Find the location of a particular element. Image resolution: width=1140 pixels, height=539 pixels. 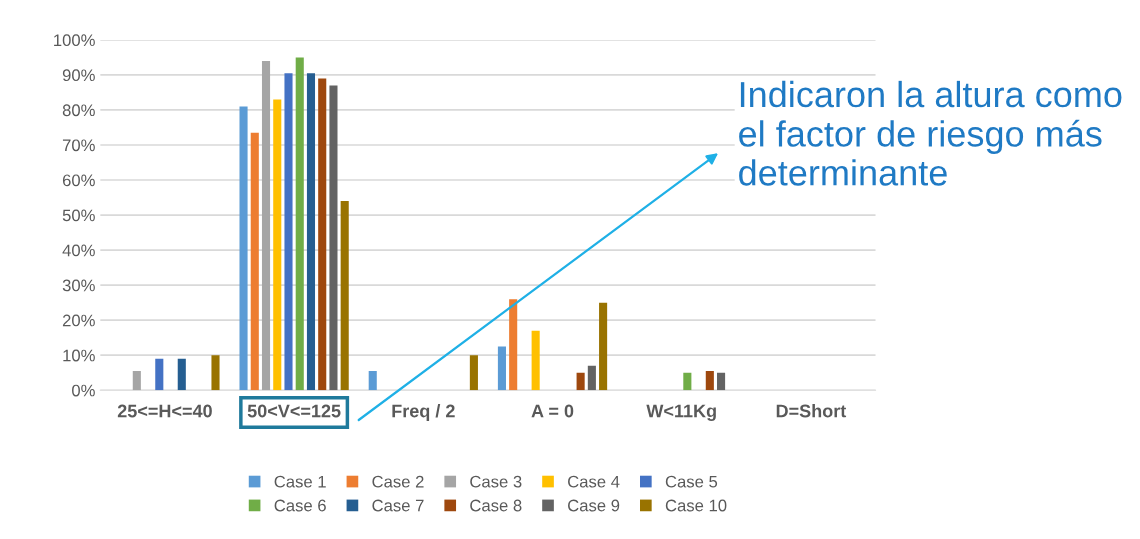

legend-label: Case 9 is located at coordinates (594, 505).